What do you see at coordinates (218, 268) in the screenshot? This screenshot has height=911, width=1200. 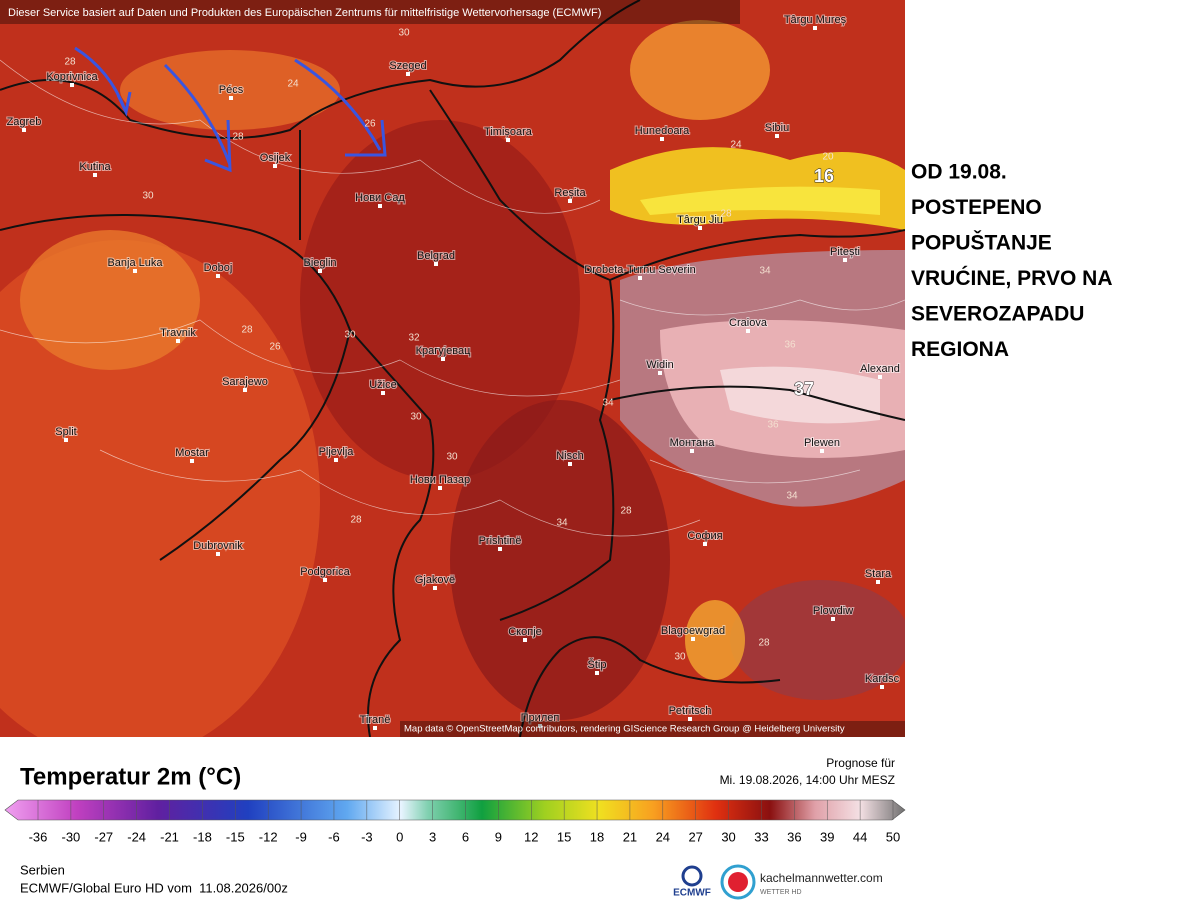 I see `city-label: Doboj` at bounding box center [218, 268].